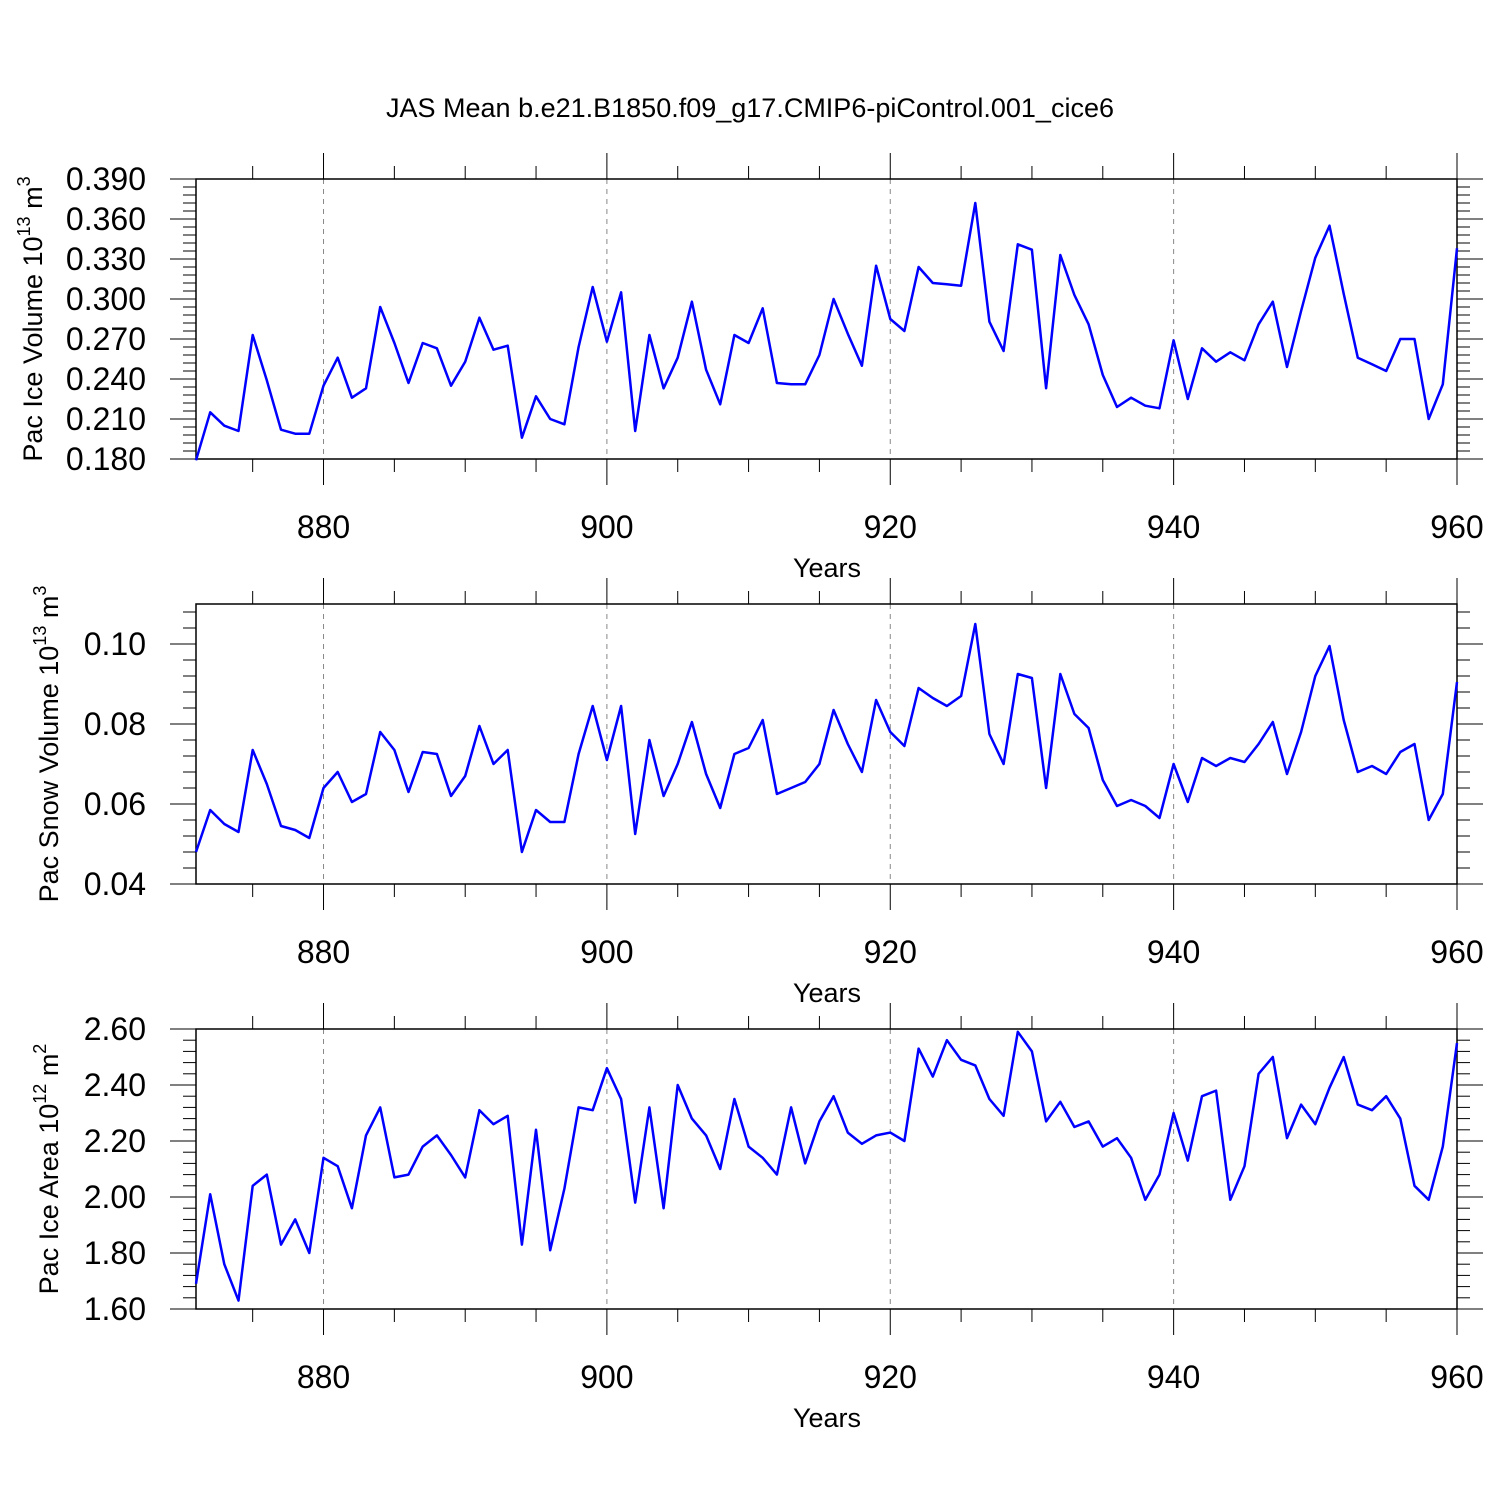 This screenshot has height=1500, width=1500. What do you see at coordinates (115, 1309) in the screenshot?
I see `y-tick-label: 1.60` at bounding box center [115, 1309].